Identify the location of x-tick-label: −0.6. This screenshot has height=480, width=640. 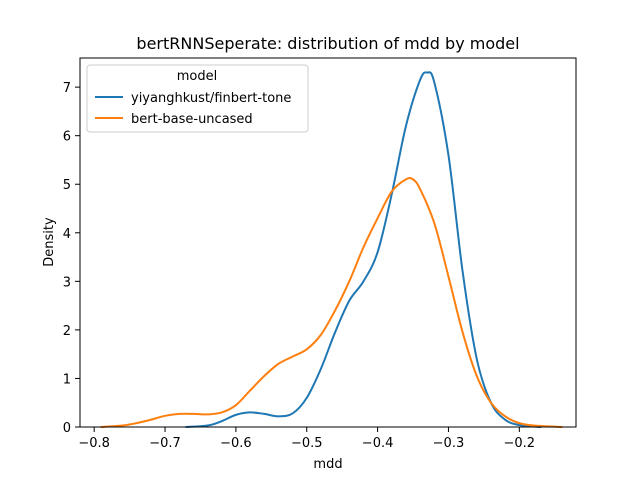
(236, 443).